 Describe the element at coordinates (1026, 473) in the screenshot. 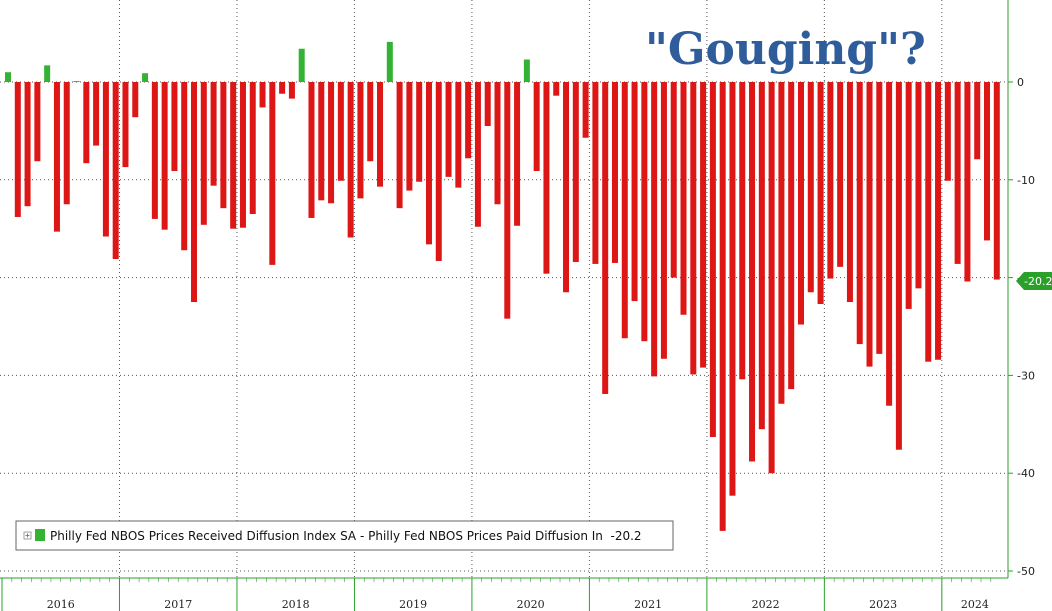

I see `y-tick-label: -40` at that location.